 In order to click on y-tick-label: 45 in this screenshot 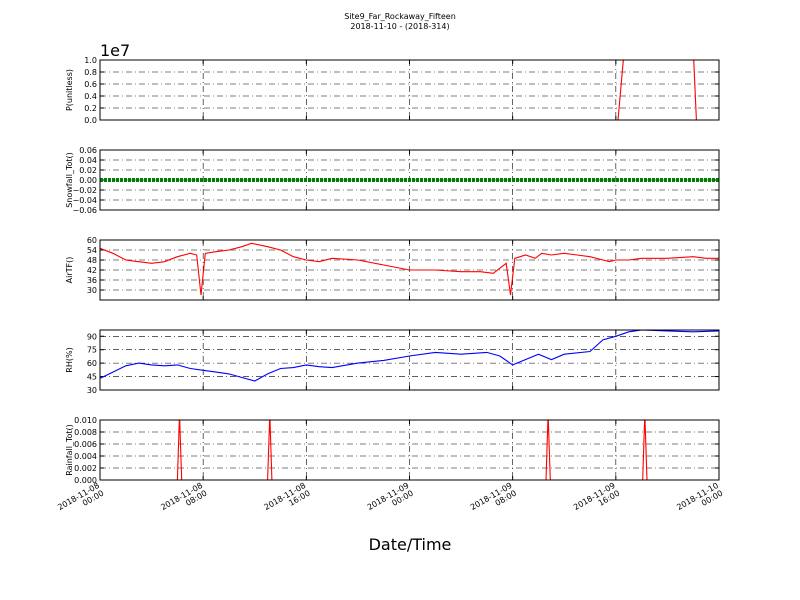, I will do `click(92, 377)`.